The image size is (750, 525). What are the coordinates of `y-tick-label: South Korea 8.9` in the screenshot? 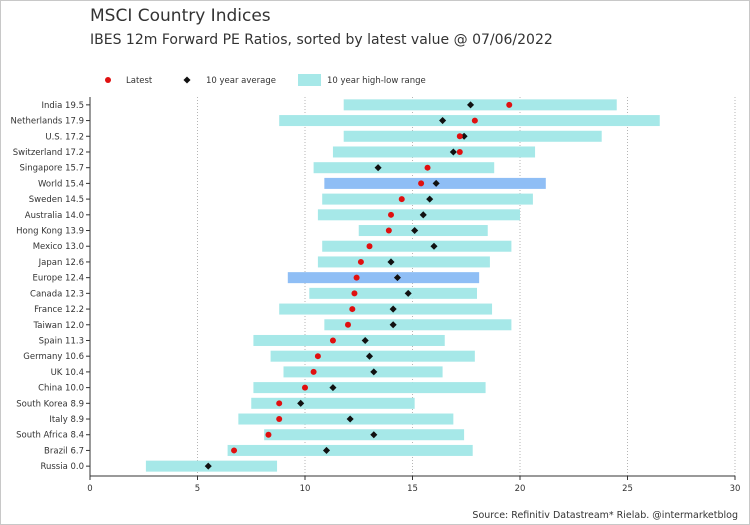 It's located at (50, 404).